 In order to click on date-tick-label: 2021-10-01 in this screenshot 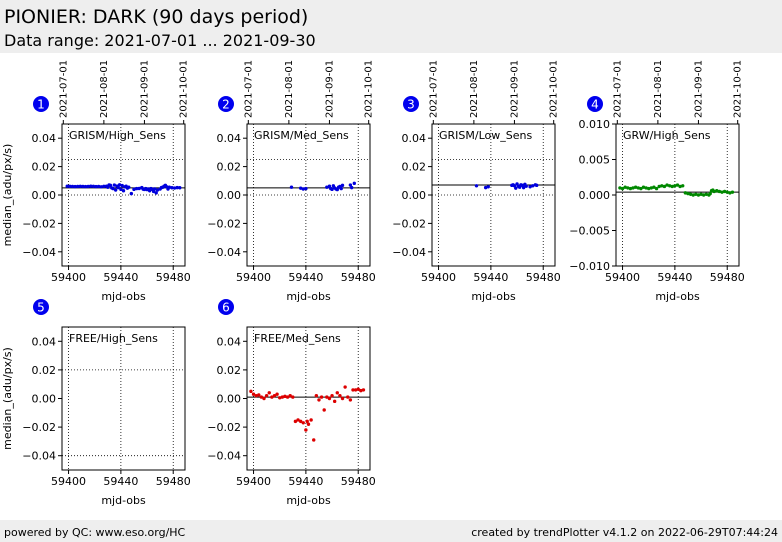, I will do `click(554, 89)`.